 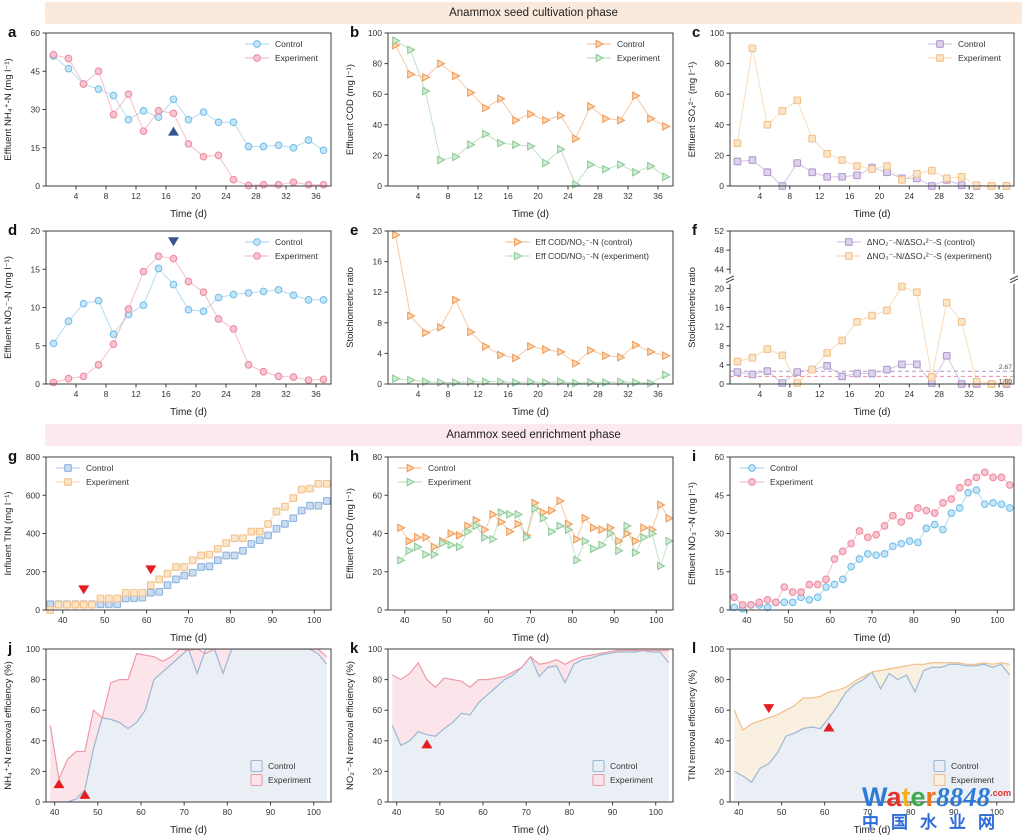 What do you see at coordinates (533, 435) in the screenshot?
I see `banner-enrichment-phase: Anammox seed enrichment phase` at bounding box center [533, 435].